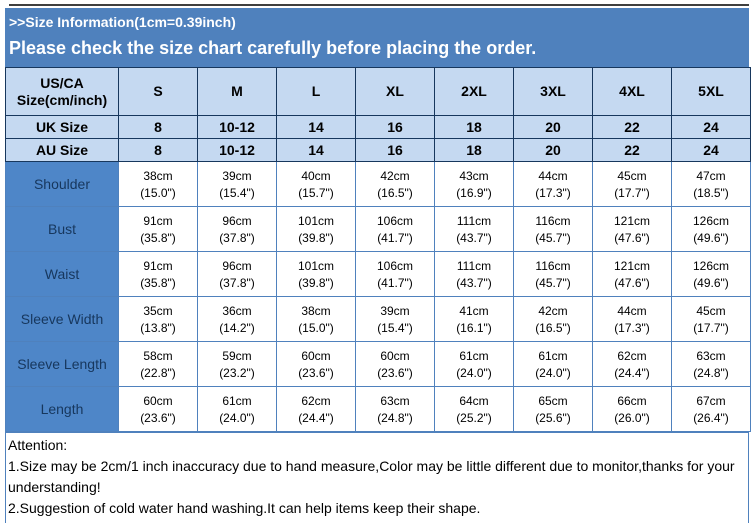 This screenshot has height=523, width=753. I want to click on inch-value: (49.6"), so click(711, 283).